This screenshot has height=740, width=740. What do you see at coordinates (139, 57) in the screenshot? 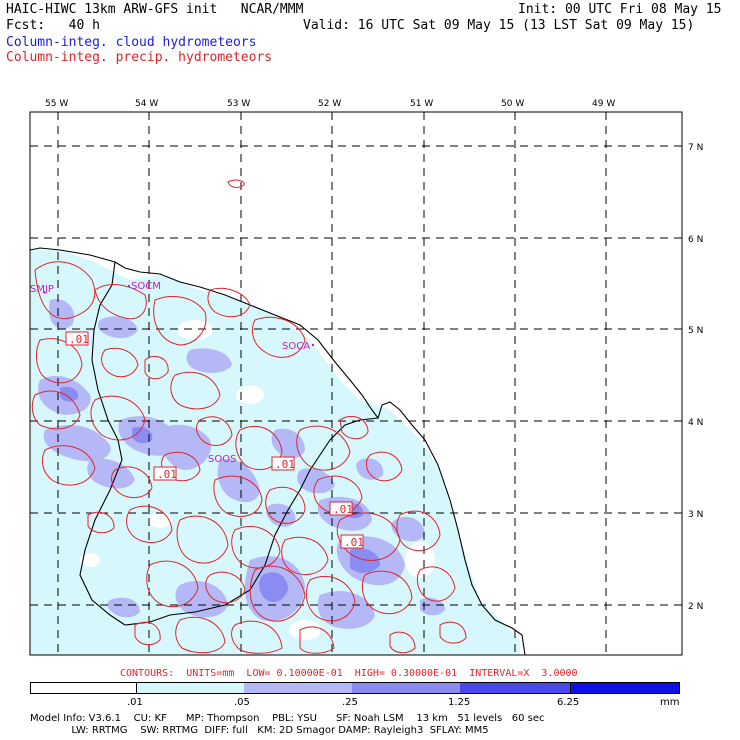
I see `legend-precip-hydrometeors: Column-integ. precip. hydrometeors` at bounding box center [139, 57].